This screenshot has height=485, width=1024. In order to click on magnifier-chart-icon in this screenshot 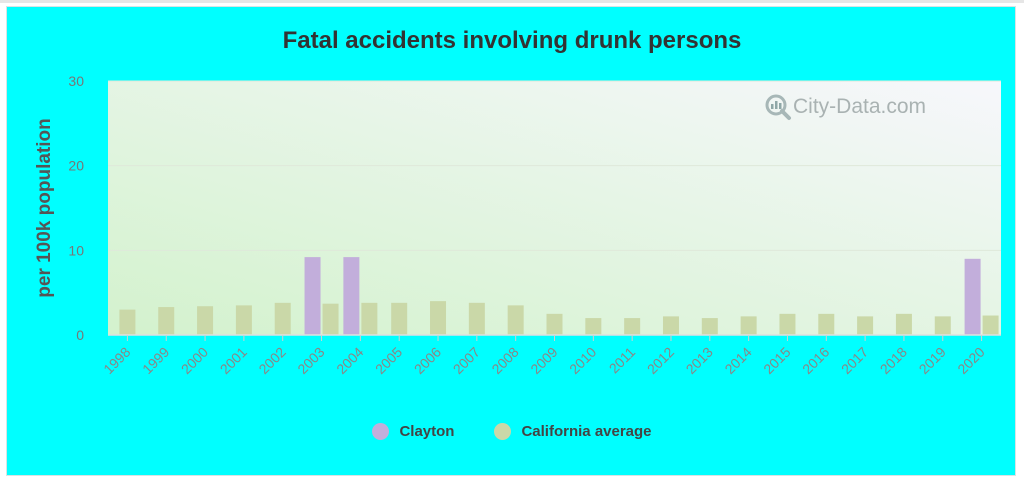, I will do `click(778, 107)`.